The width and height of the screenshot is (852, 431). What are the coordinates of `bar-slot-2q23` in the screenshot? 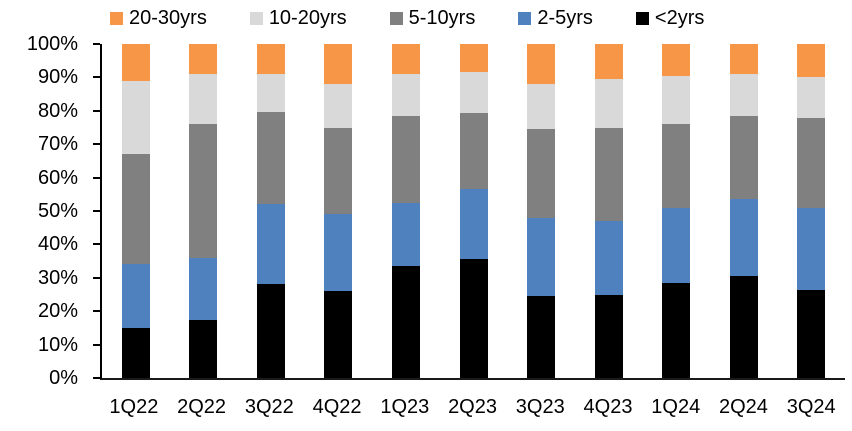 It's located at (474, 211).